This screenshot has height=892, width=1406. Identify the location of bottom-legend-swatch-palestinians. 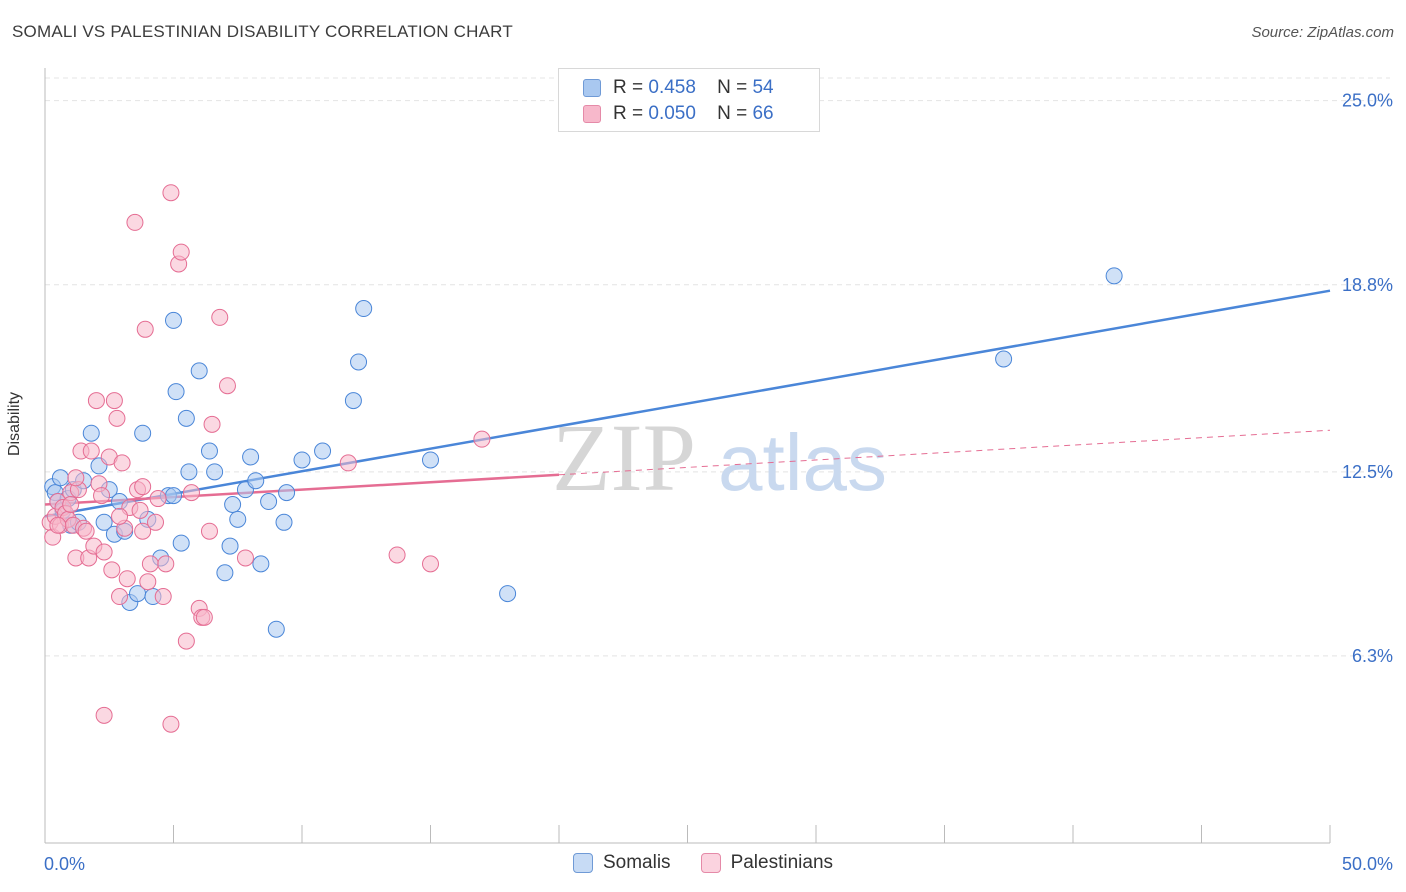
(710, 863).